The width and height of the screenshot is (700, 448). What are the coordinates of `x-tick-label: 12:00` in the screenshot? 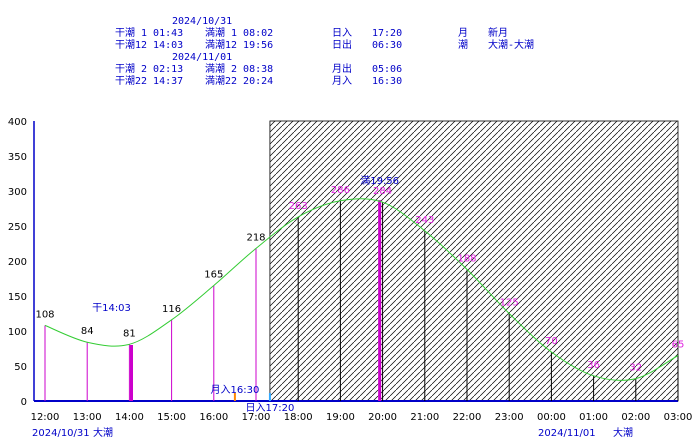 It's located at (45, 417).